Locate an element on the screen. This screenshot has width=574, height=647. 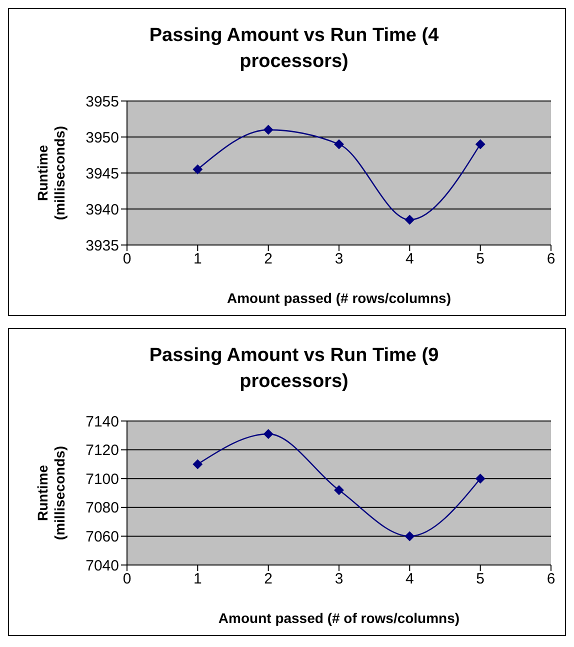
x-axis-title: Amount passed (# of rows/columns) is located at coordinates (339, 618).